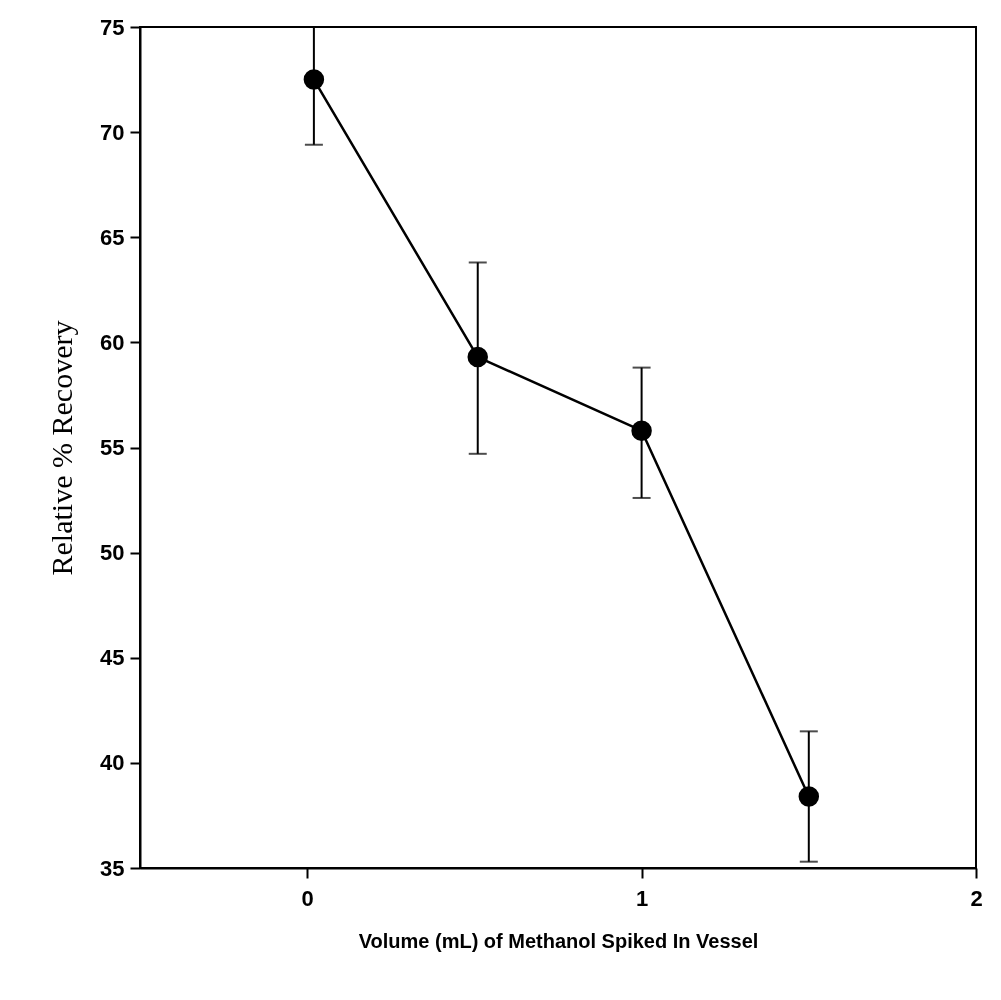 The height and width of the screenshot is (1000, 1001). Describe the element at coordinates (112, 868) in the screenshot. I see `y-tick-label: 35` at that location.